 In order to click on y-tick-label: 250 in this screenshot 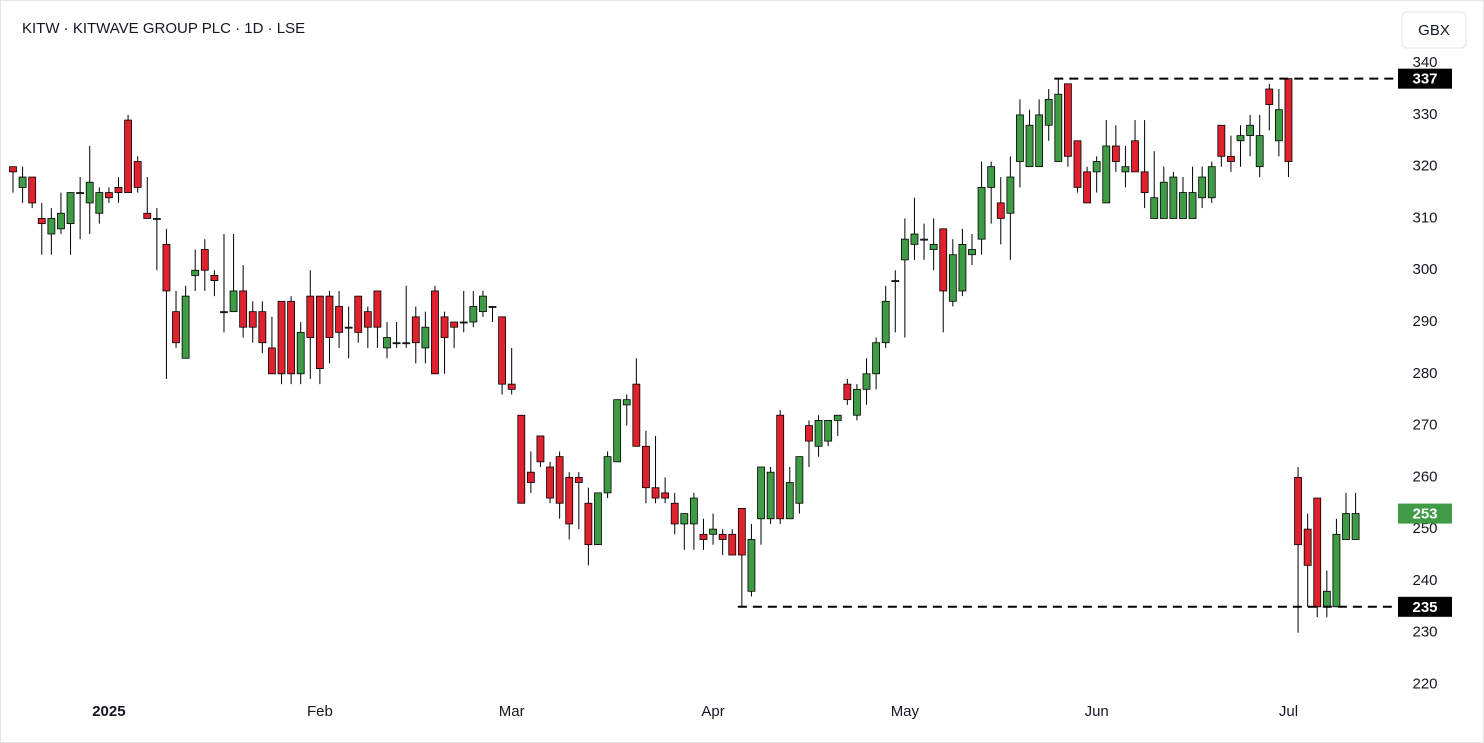, I will do `click(1424, 528)`.